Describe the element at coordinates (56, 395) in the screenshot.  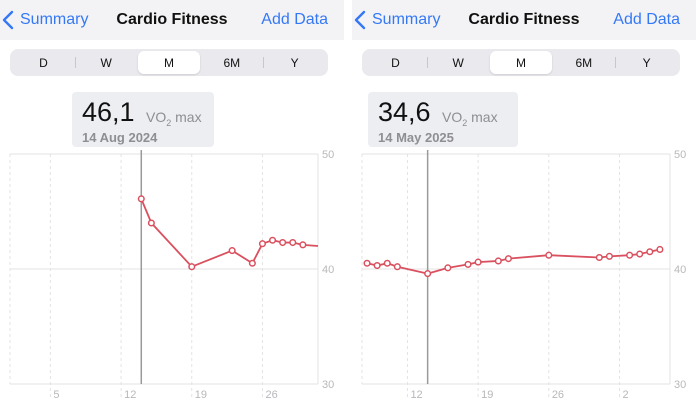
I see `x-tick-label: 5` at that location.